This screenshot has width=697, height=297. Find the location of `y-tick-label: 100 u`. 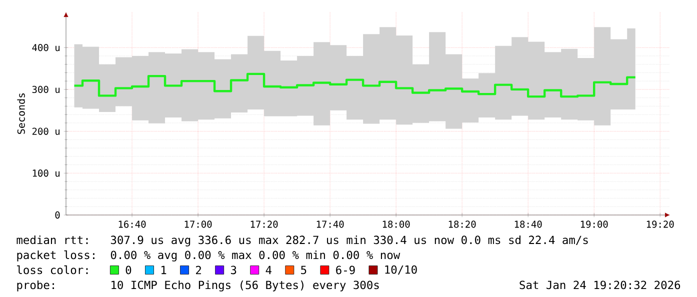

y-tick-label: 100 u is located at coordinates (46, 173).